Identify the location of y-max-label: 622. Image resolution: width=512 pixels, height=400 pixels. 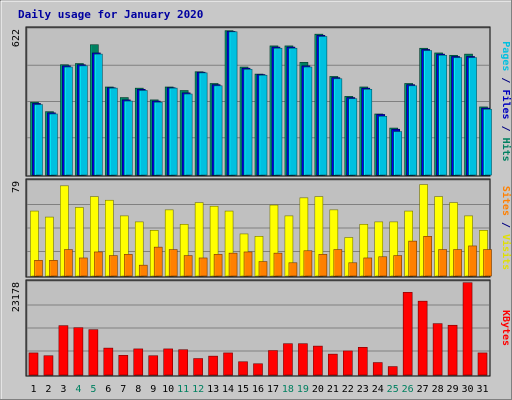
(16, 38).